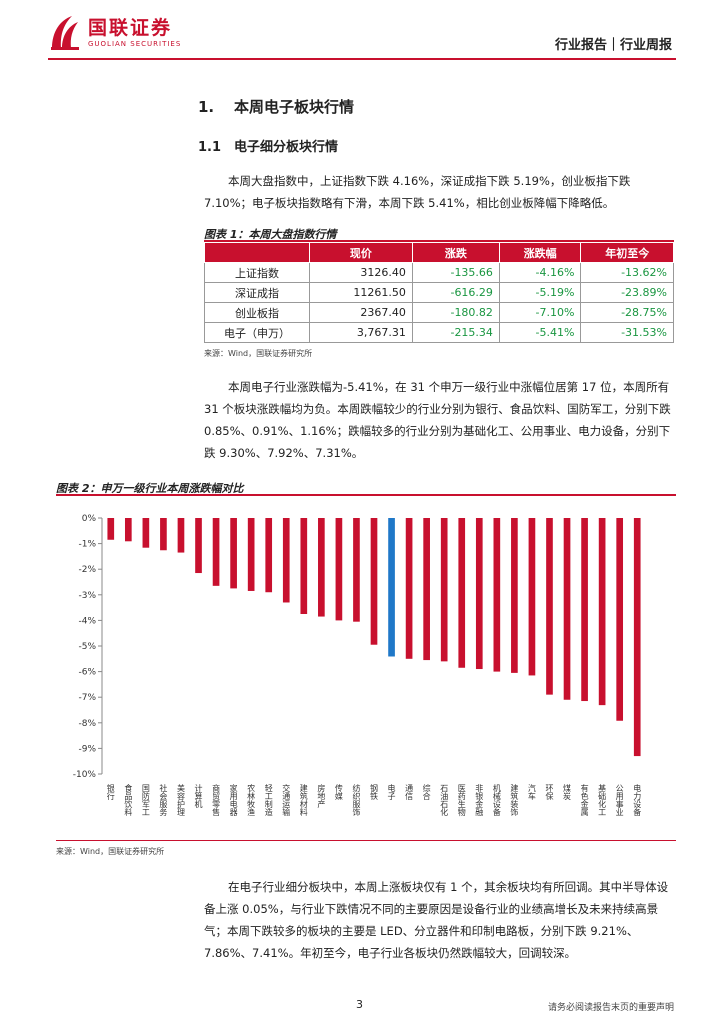 The width and height of the screenshot is (724, 1024). What do you see at coordinates (627, 272) in the screenshot?
I see `table-cell: -13.62%` at bounding box center [627, 272].